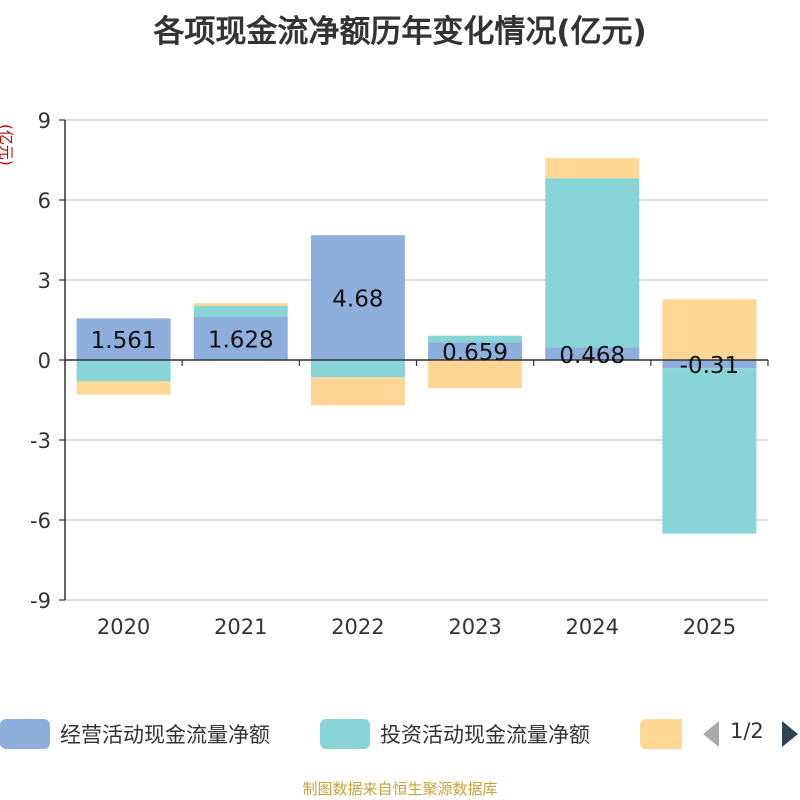 This screenshot has width=800, height=800. Describe the element at coordinates (747, 731) in the screenshot. I see `pager-text: 1/2` at that location.